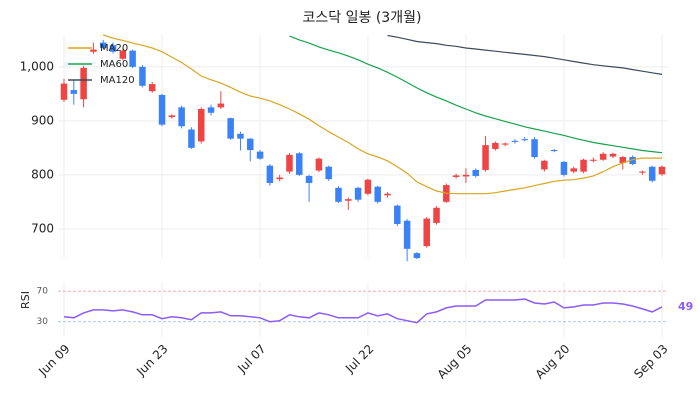 This screenshot has height=410, width=700. Describe the element at coordinates (455, 362) in the screenshot. I see `x-tick-label: Aug 05` at that location.